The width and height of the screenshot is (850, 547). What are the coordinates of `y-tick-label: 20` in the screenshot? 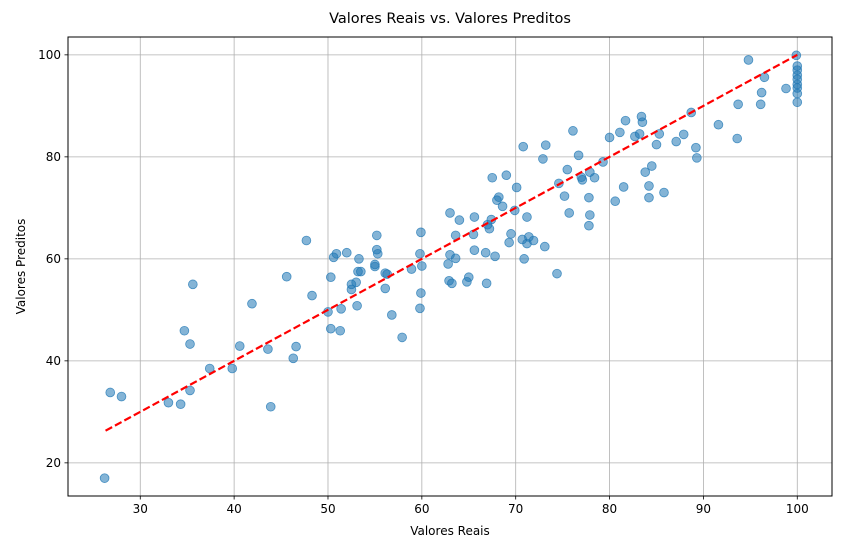 It's located at (53, 463).